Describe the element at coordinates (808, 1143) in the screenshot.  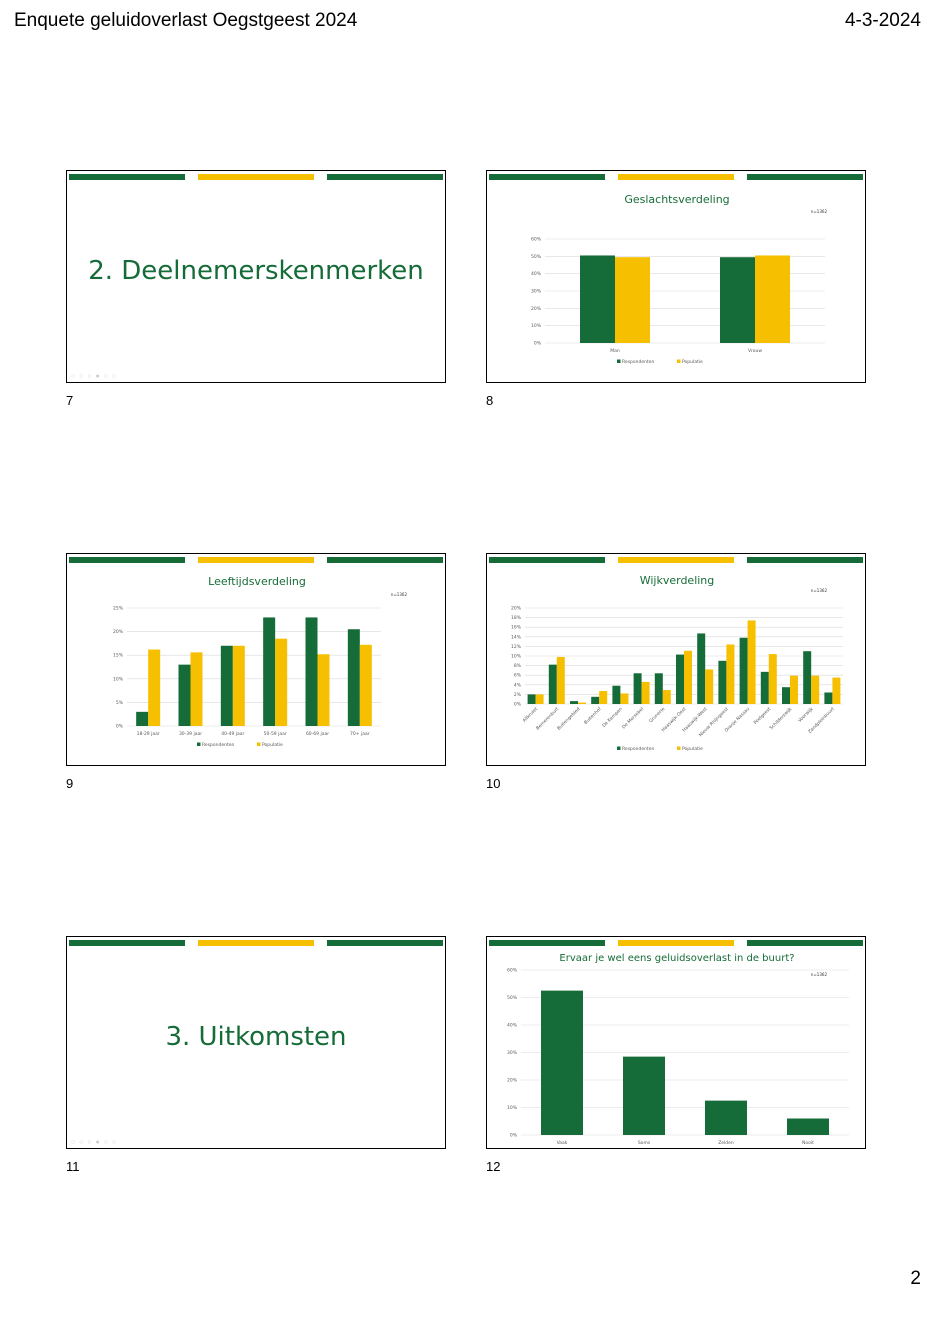
I see `x-tick-label: Nooit` at that location.